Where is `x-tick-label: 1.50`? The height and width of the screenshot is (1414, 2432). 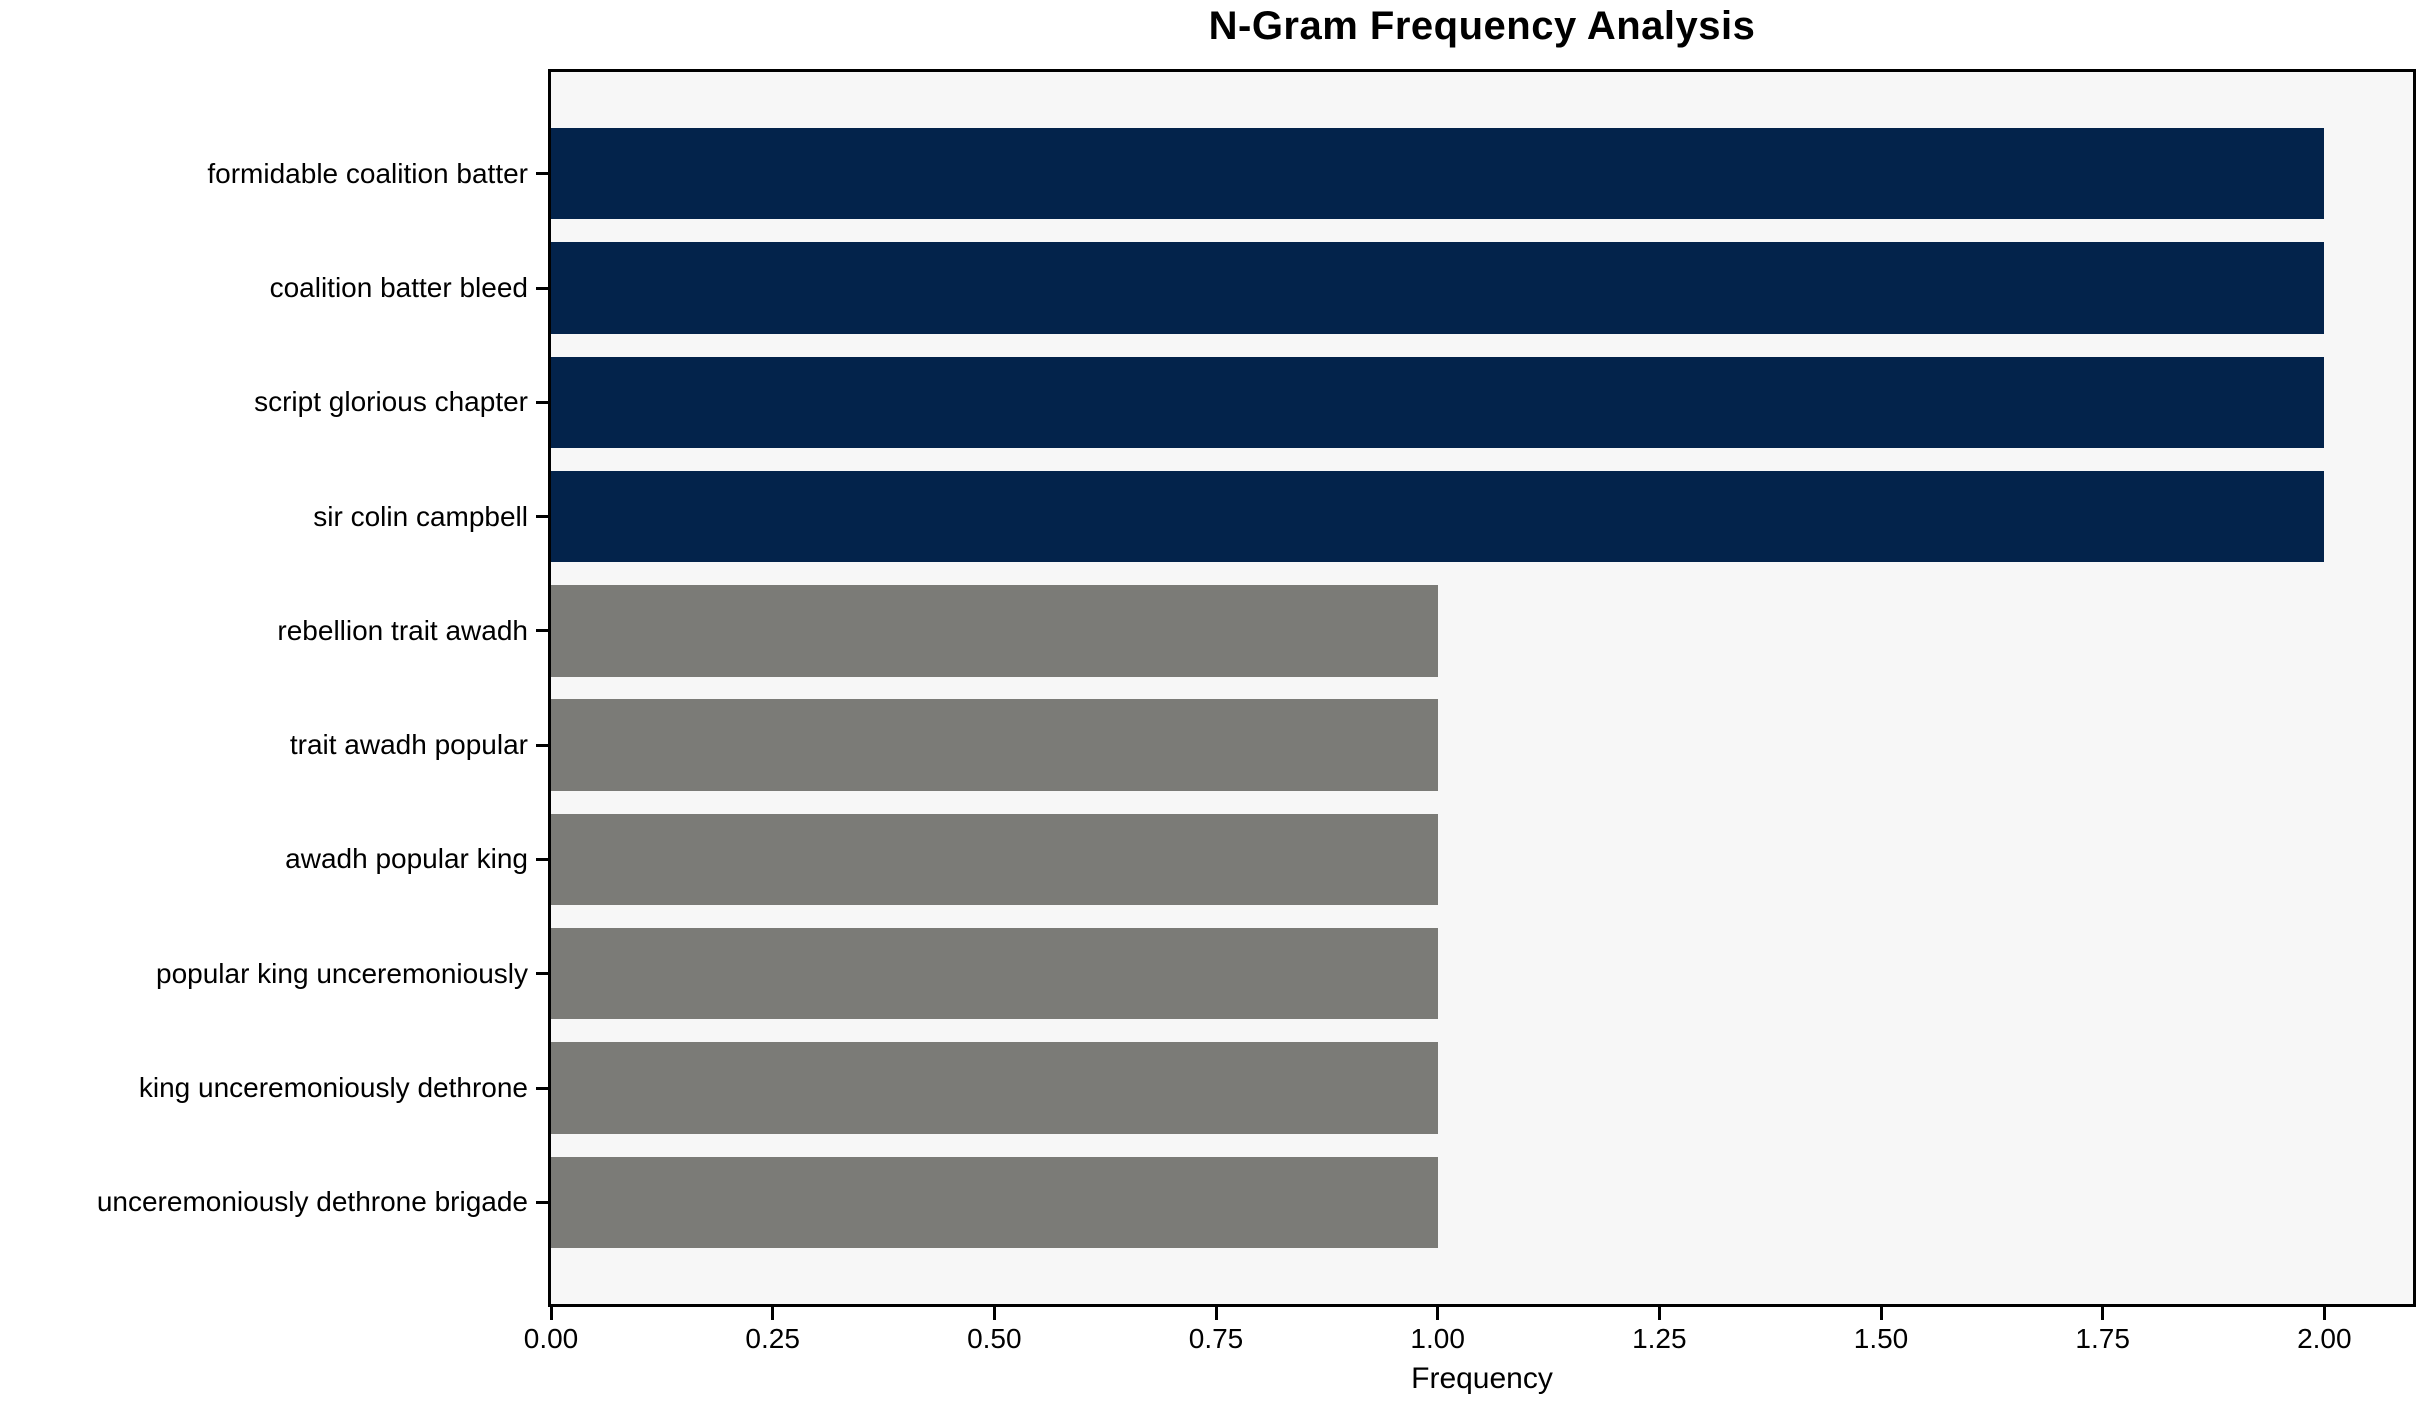 x-tick-label: 1.50 is located at coordinates (1881, 1338).